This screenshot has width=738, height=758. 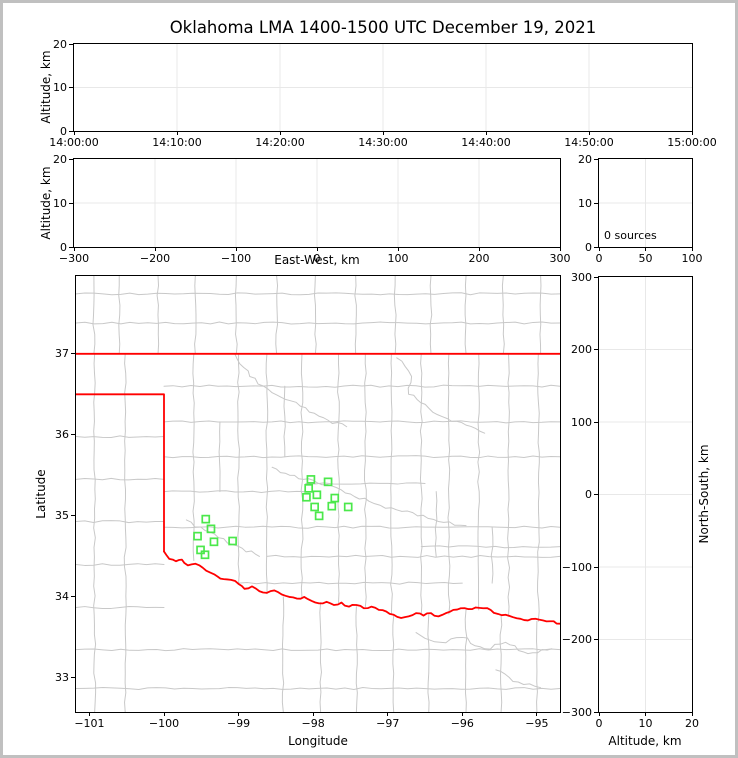 What do you see at coordinates (41, 494) in the screenshot?
I see `map-ylabel: Latitude` at bounding box center [41, 494].